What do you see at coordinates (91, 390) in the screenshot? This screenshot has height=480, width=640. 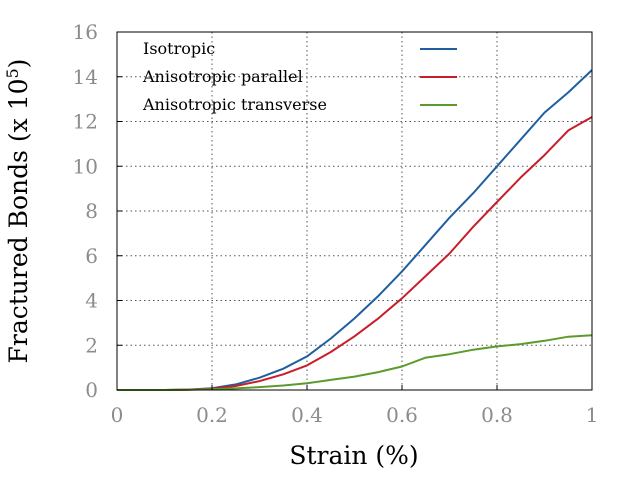 I see `y-tick-label: 0` at bounding box center [91, 390].